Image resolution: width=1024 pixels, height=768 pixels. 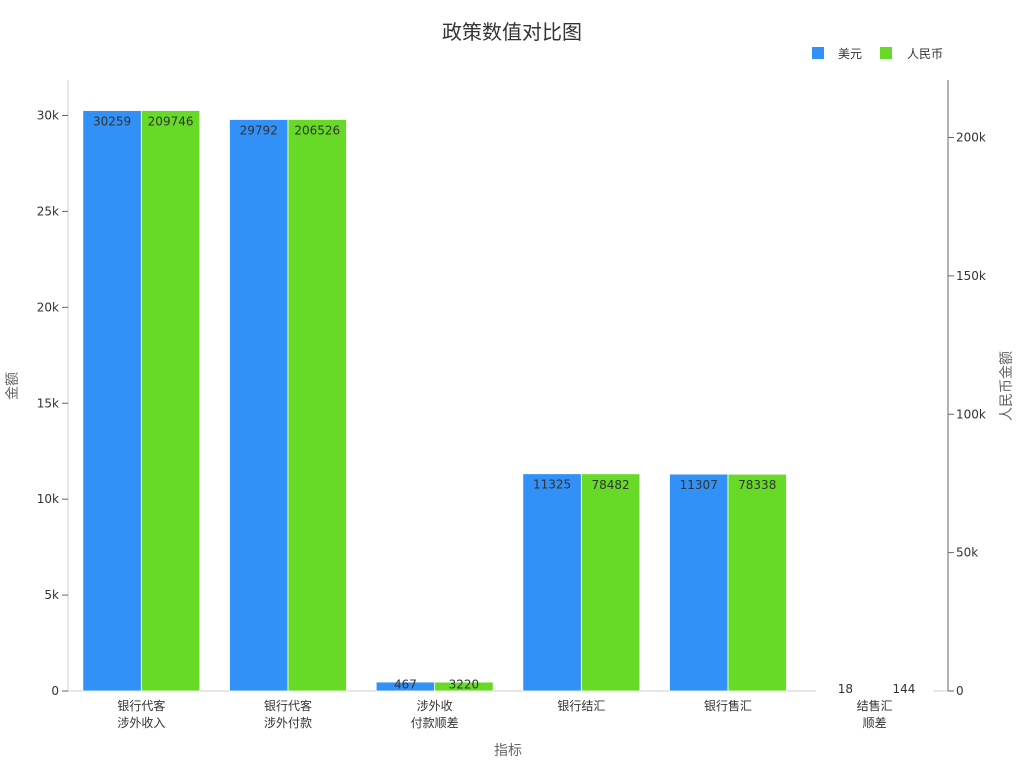 What do you see at coordinates (112, 122) in the screenshot?
I see `bar-label-usd: 30259` at bounding box center [112, 122].